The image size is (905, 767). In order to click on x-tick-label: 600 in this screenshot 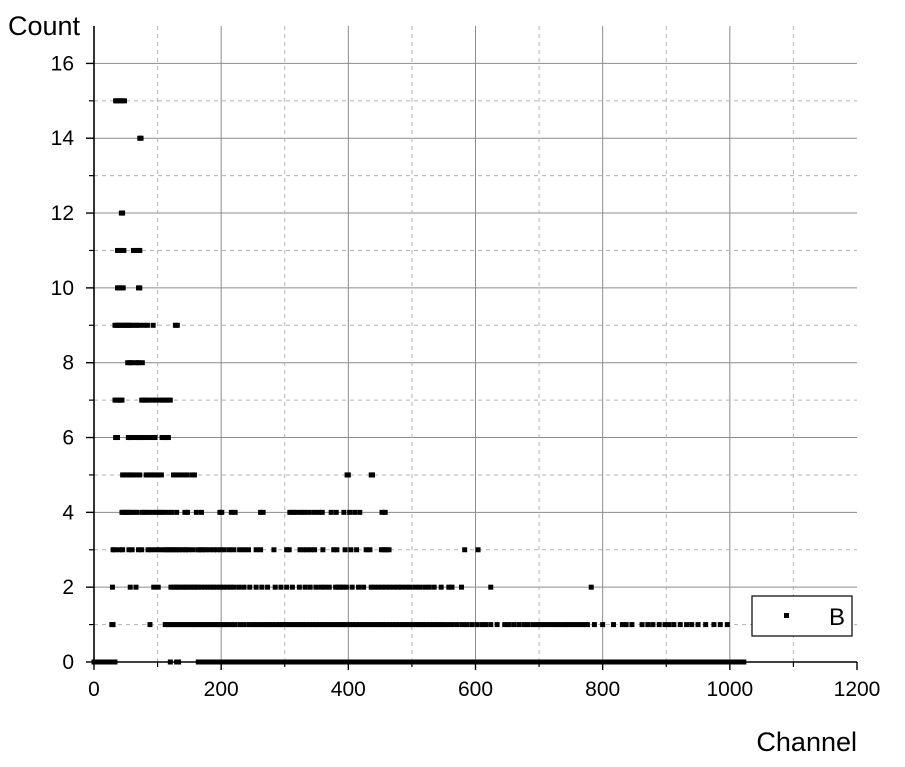, I will do `click(475, 689)`.